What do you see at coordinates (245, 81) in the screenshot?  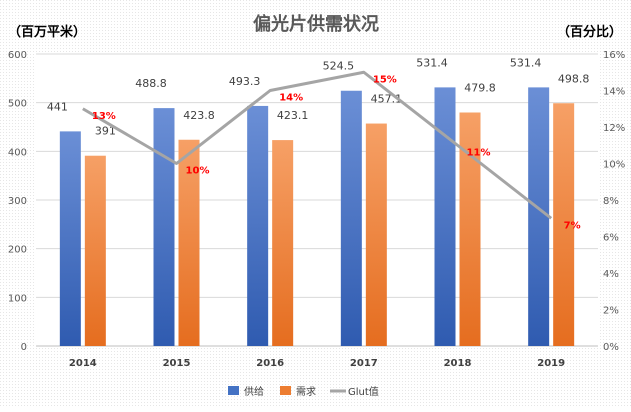 I see `bar-value-label: 493.3` at bounding box center [245, 81].